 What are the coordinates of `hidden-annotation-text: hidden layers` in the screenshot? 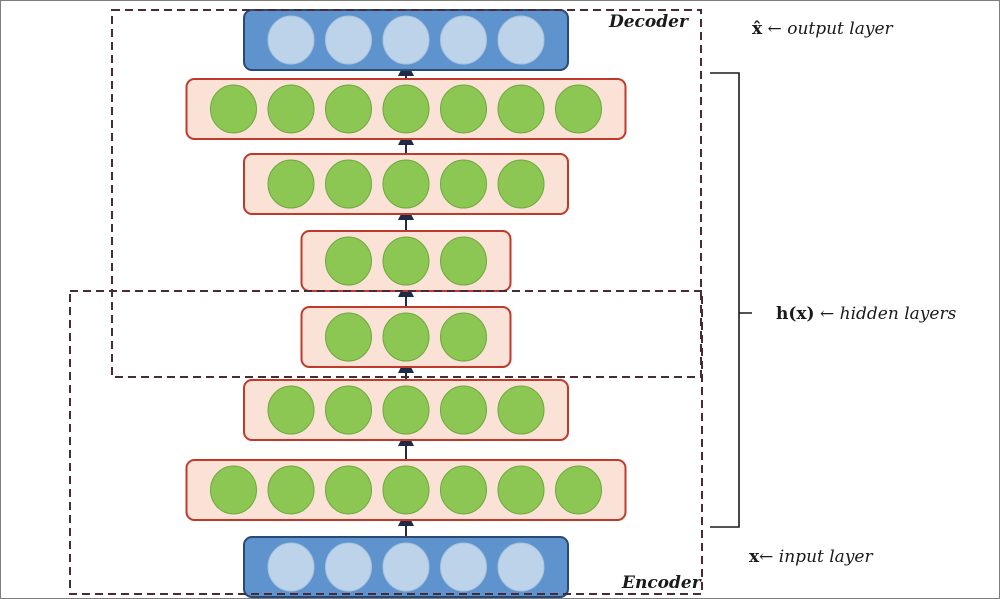 It's located at (898, 314).